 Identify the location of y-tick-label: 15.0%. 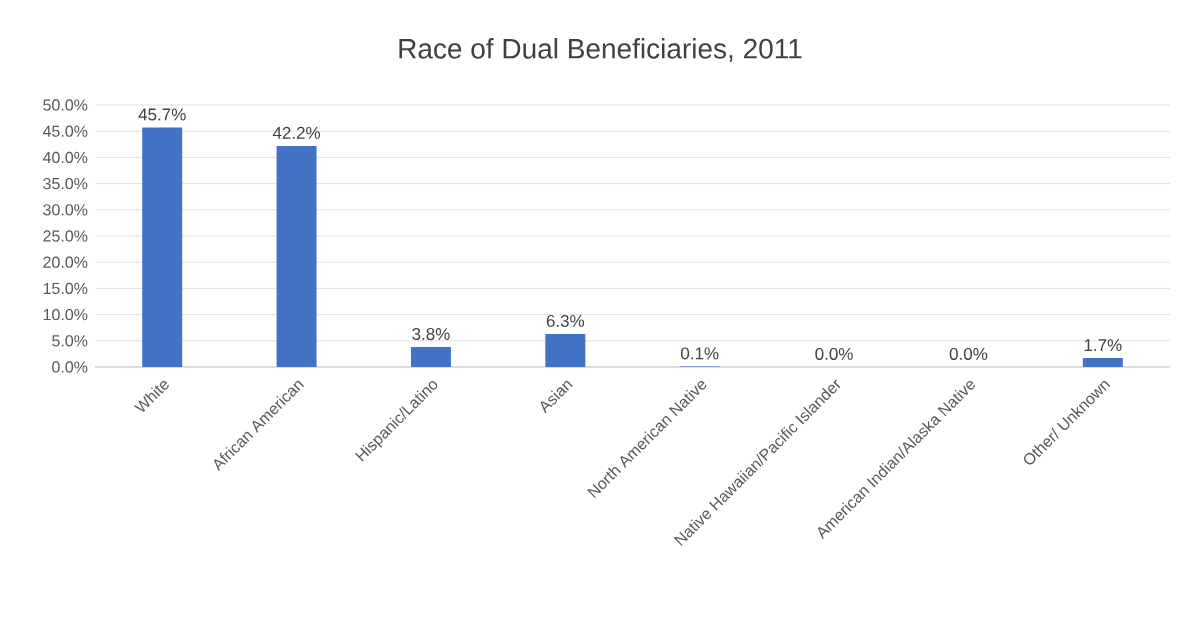
(65, 288).